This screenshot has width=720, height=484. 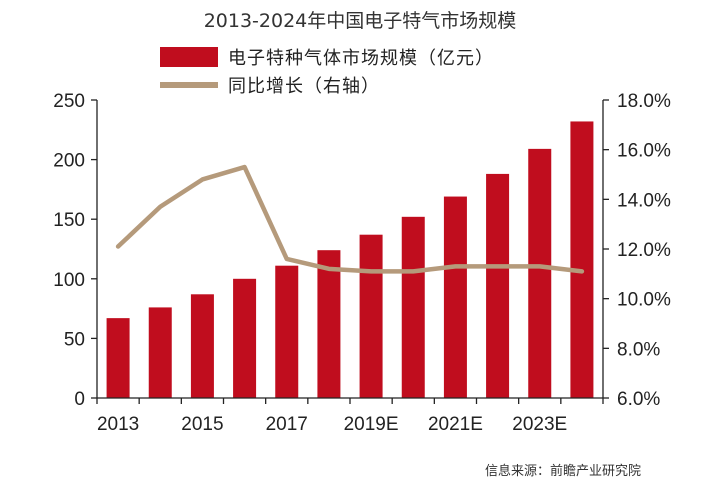 I want to click on y-left-tick-label: 0, so click(x=79, y=399).